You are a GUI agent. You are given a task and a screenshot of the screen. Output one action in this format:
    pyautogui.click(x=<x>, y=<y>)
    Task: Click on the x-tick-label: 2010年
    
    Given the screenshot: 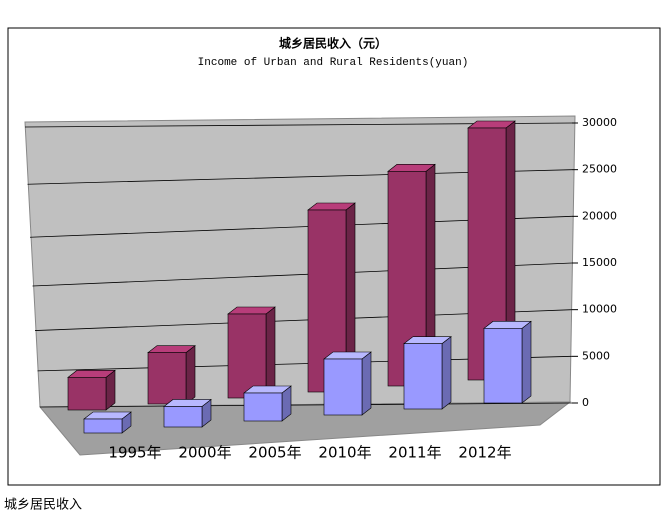 What is the action you would take?
    pyautogui.click(x=344, y=453)
    